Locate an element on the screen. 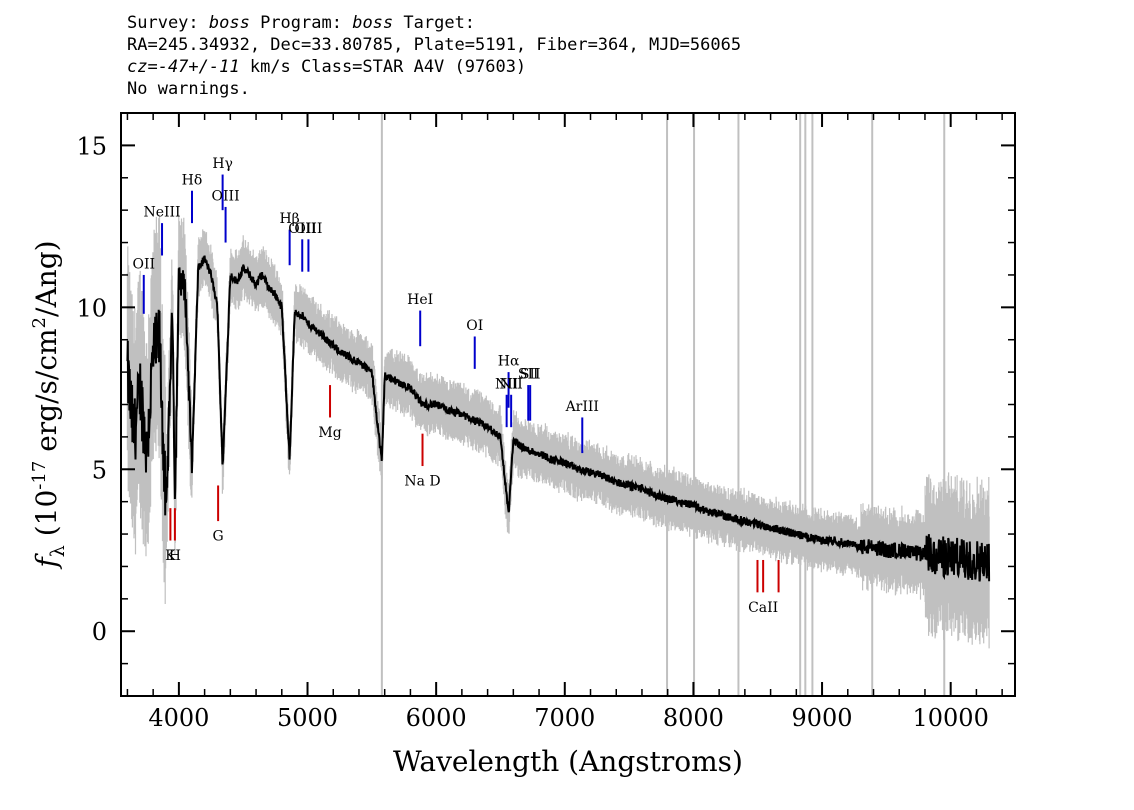  absorption-line-label: H is located at coordinates (175, 556).